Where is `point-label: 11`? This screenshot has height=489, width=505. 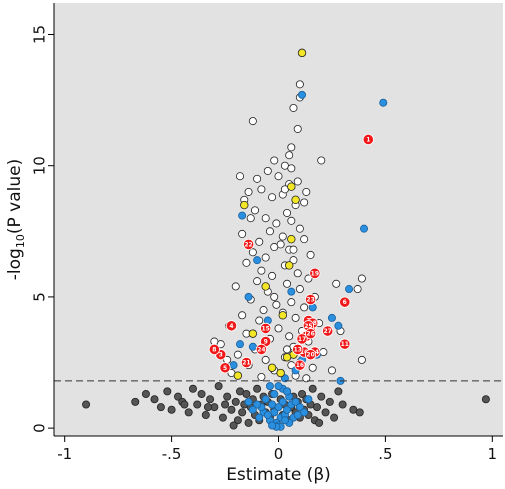
point-label: 11 is located at coordinates (345, 344).